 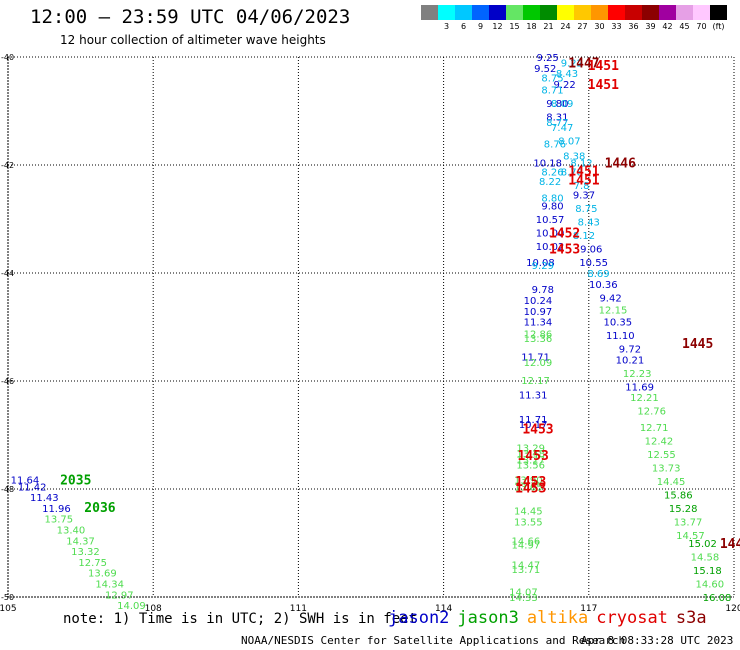 I want to click on wave-height-value: 15.02, so click(x=702, y=544).